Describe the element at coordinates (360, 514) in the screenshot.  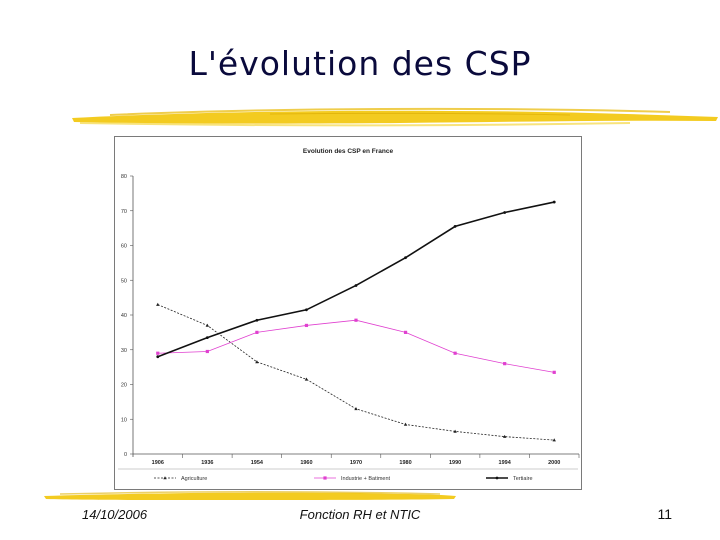
I see `footer-title: Fonction RH et NTIC` at that location.